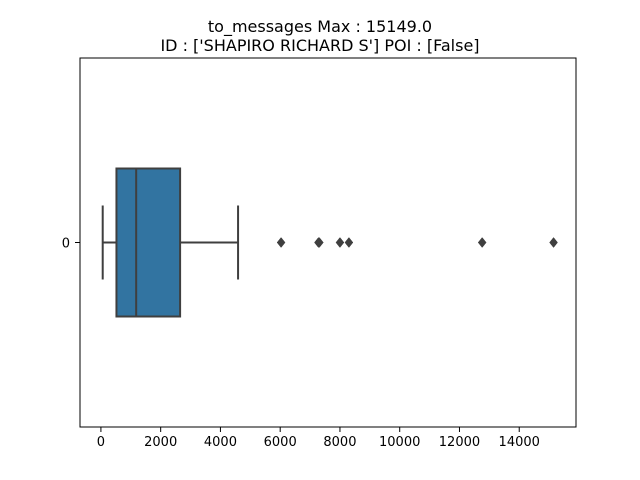 The image size is (640, 480). Describe the element at coordinates (220, 442) in the screenshot. I see `x-tick-label: 4000` at that location.